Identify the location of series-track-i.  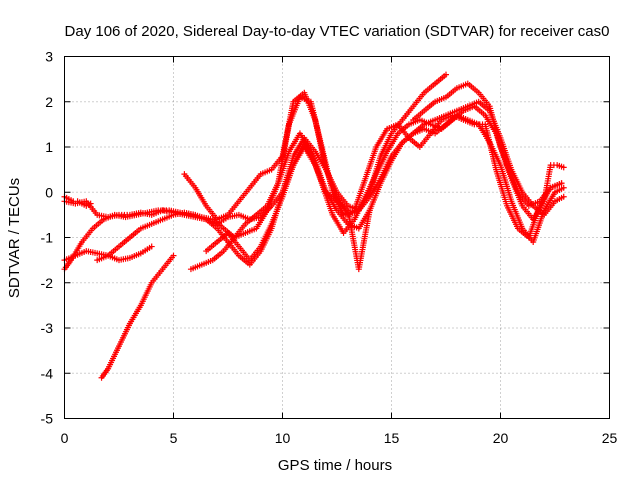
(488, 151).